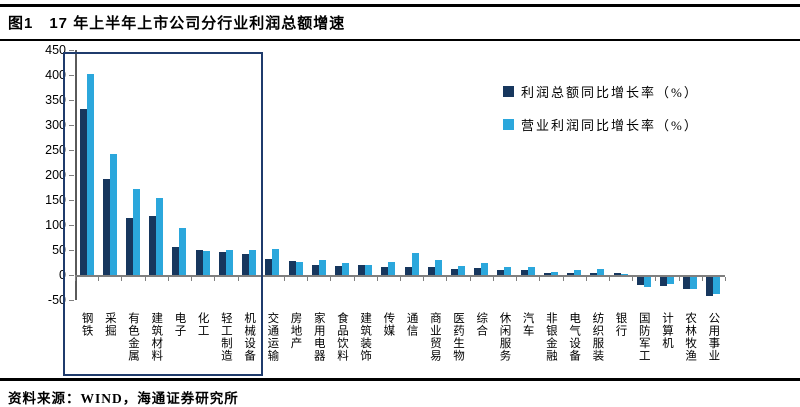 This screenshot has height=407, width=800. What do you see at coordinates (601, 115) in the screenshot?
I see `legend: 利润总额同比增长率（%） 营业利润同比增长率（%）` at bounding box center [601, 115].